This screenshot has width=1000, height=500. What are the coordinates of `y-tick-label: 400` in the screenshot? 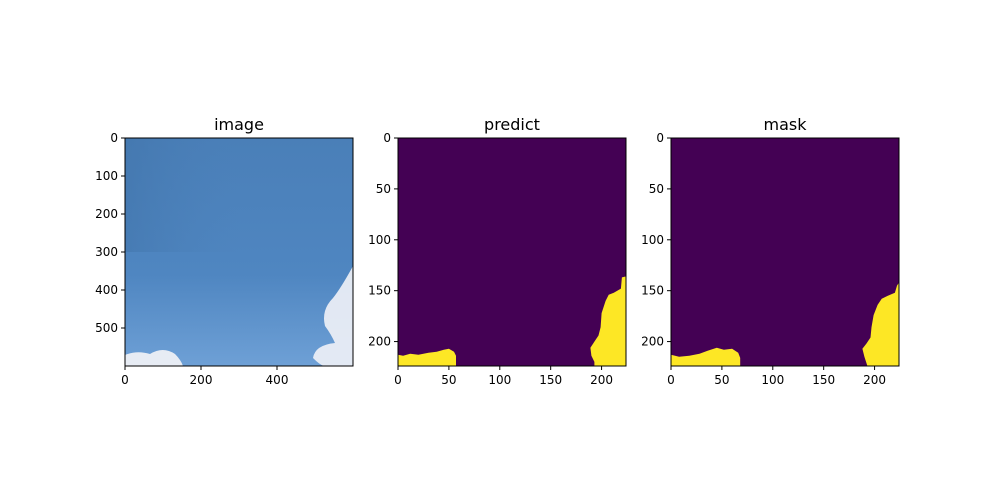 It's located at (106, 290).